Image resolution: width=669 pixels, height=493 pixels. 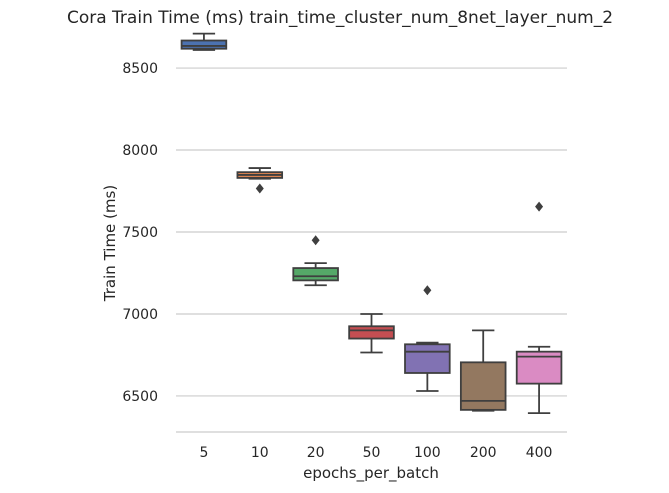 I want to click on x-axis-label: epochs_per_batch, so click(x=371, y=473).